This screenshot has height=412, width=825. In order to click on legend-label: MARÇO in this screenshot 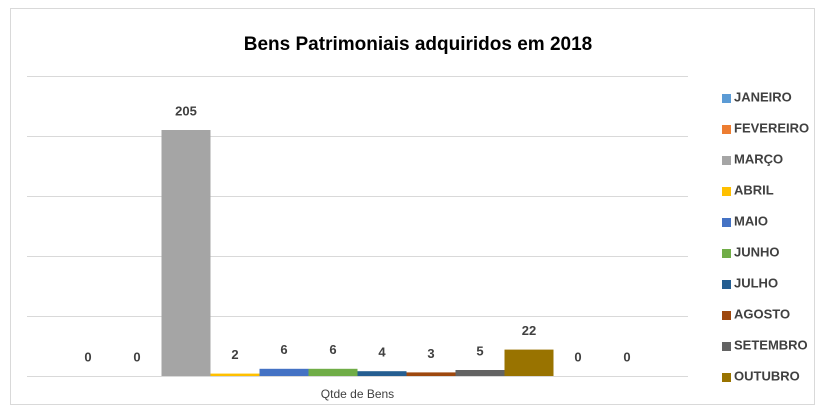, I will do `click(758, 158)`.